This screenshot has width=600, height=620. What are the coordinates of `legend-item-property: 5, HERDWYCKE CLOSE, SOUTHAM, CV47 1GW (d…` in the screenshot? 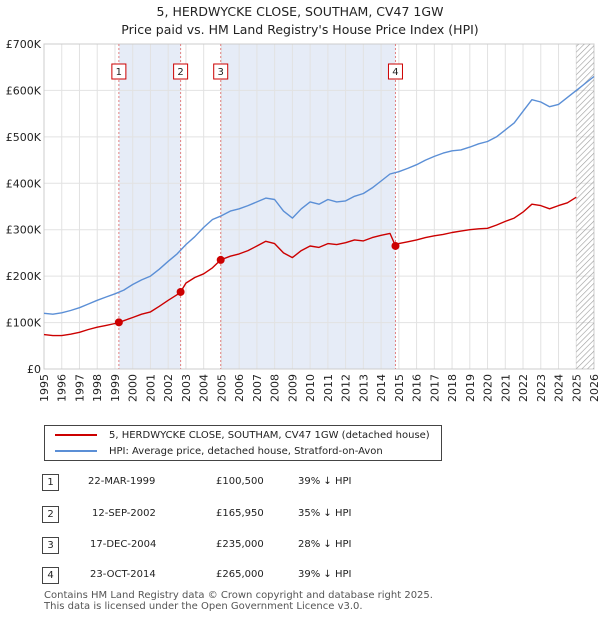 It's located at (237, 435).